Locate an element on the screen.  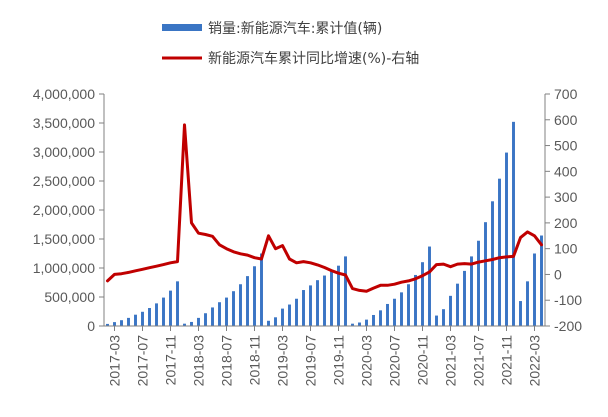
left-tick-label: 1,000,000 is located at coordinates (64, 268).